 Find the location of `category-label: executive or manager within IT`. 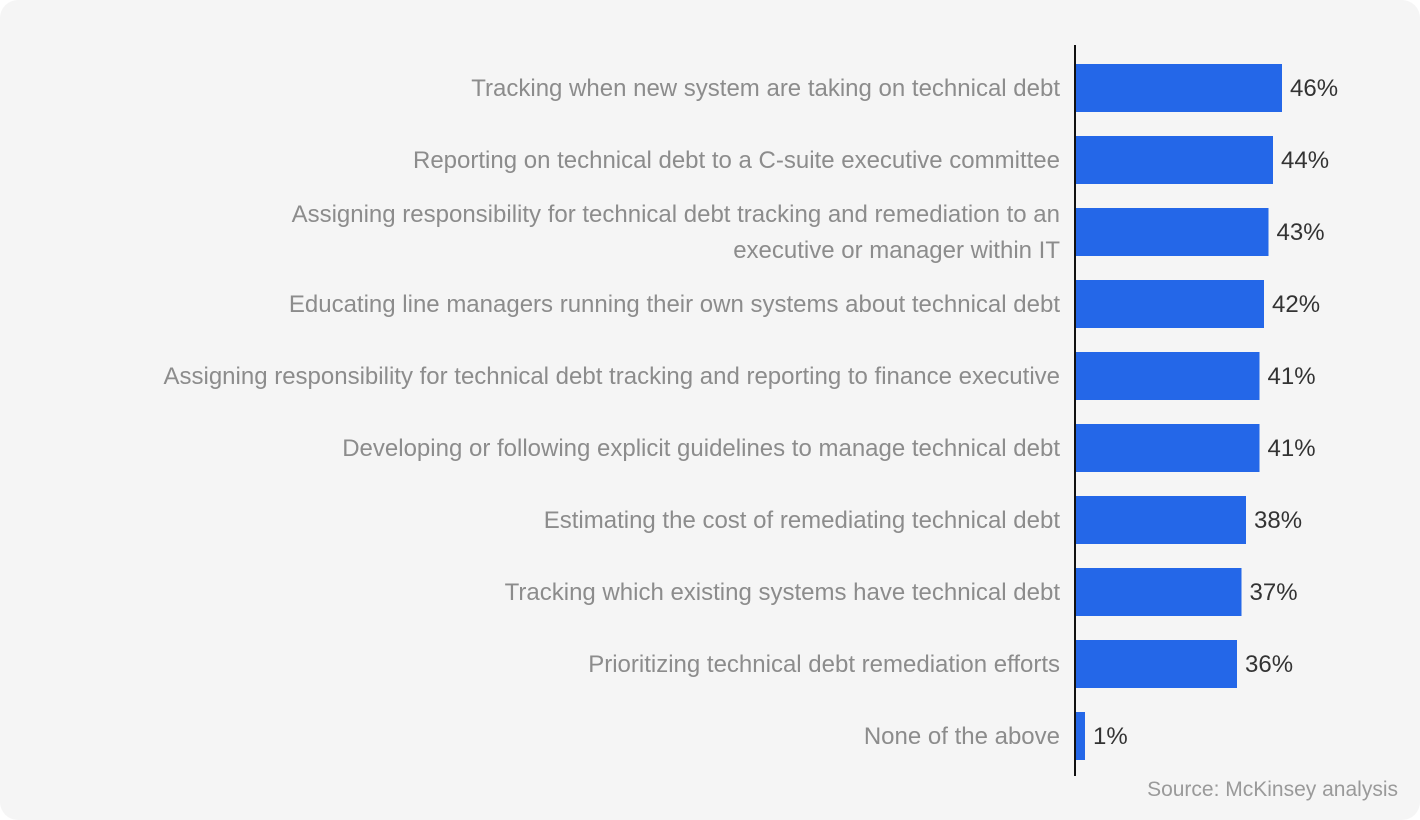

category-label: executive or manager within IT is located at coordinates (896, 250).